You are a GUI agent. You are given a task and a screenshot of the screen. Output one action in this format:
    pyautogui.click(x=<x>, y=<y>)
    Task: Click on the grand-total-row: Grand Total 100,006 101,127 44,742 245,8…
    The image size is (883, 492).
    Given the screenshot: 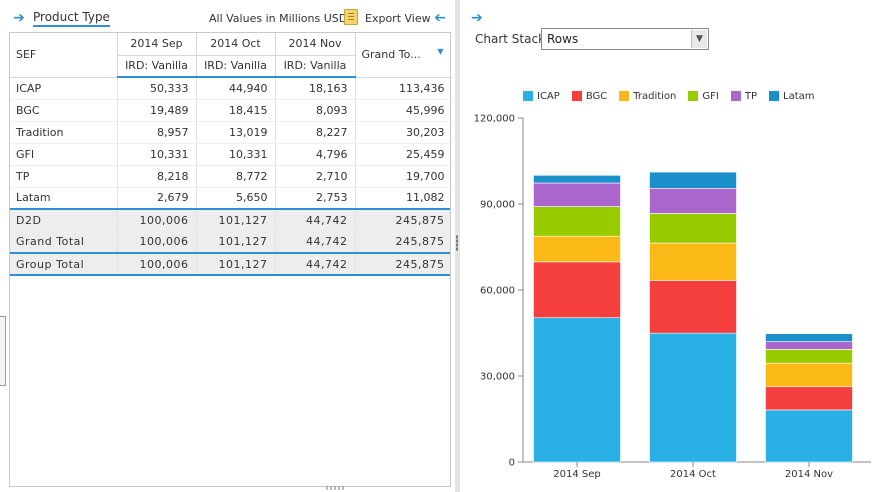 What is the action you would take?
    pyautogui.click(x=230, y=242)
    